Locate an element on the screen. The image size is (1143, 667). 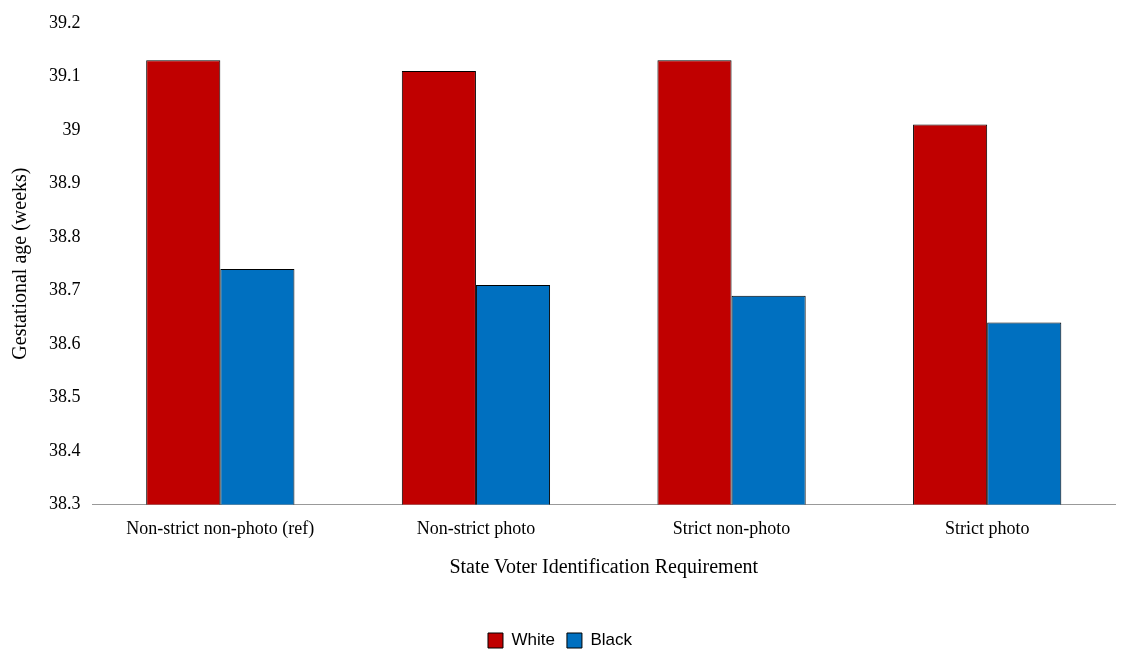
x-tick-label: Strict photo is located at coordinates (987, 527).